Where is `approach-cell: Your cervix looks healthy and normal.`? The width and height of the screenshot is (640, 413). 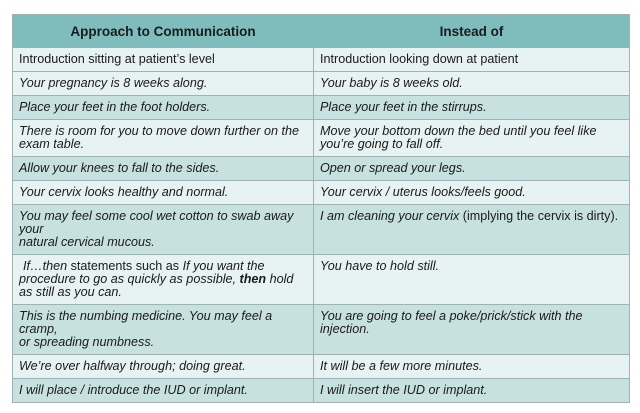 approach-cell: Your cervix looks healthy and normal. is located at coordinates (163, 192).